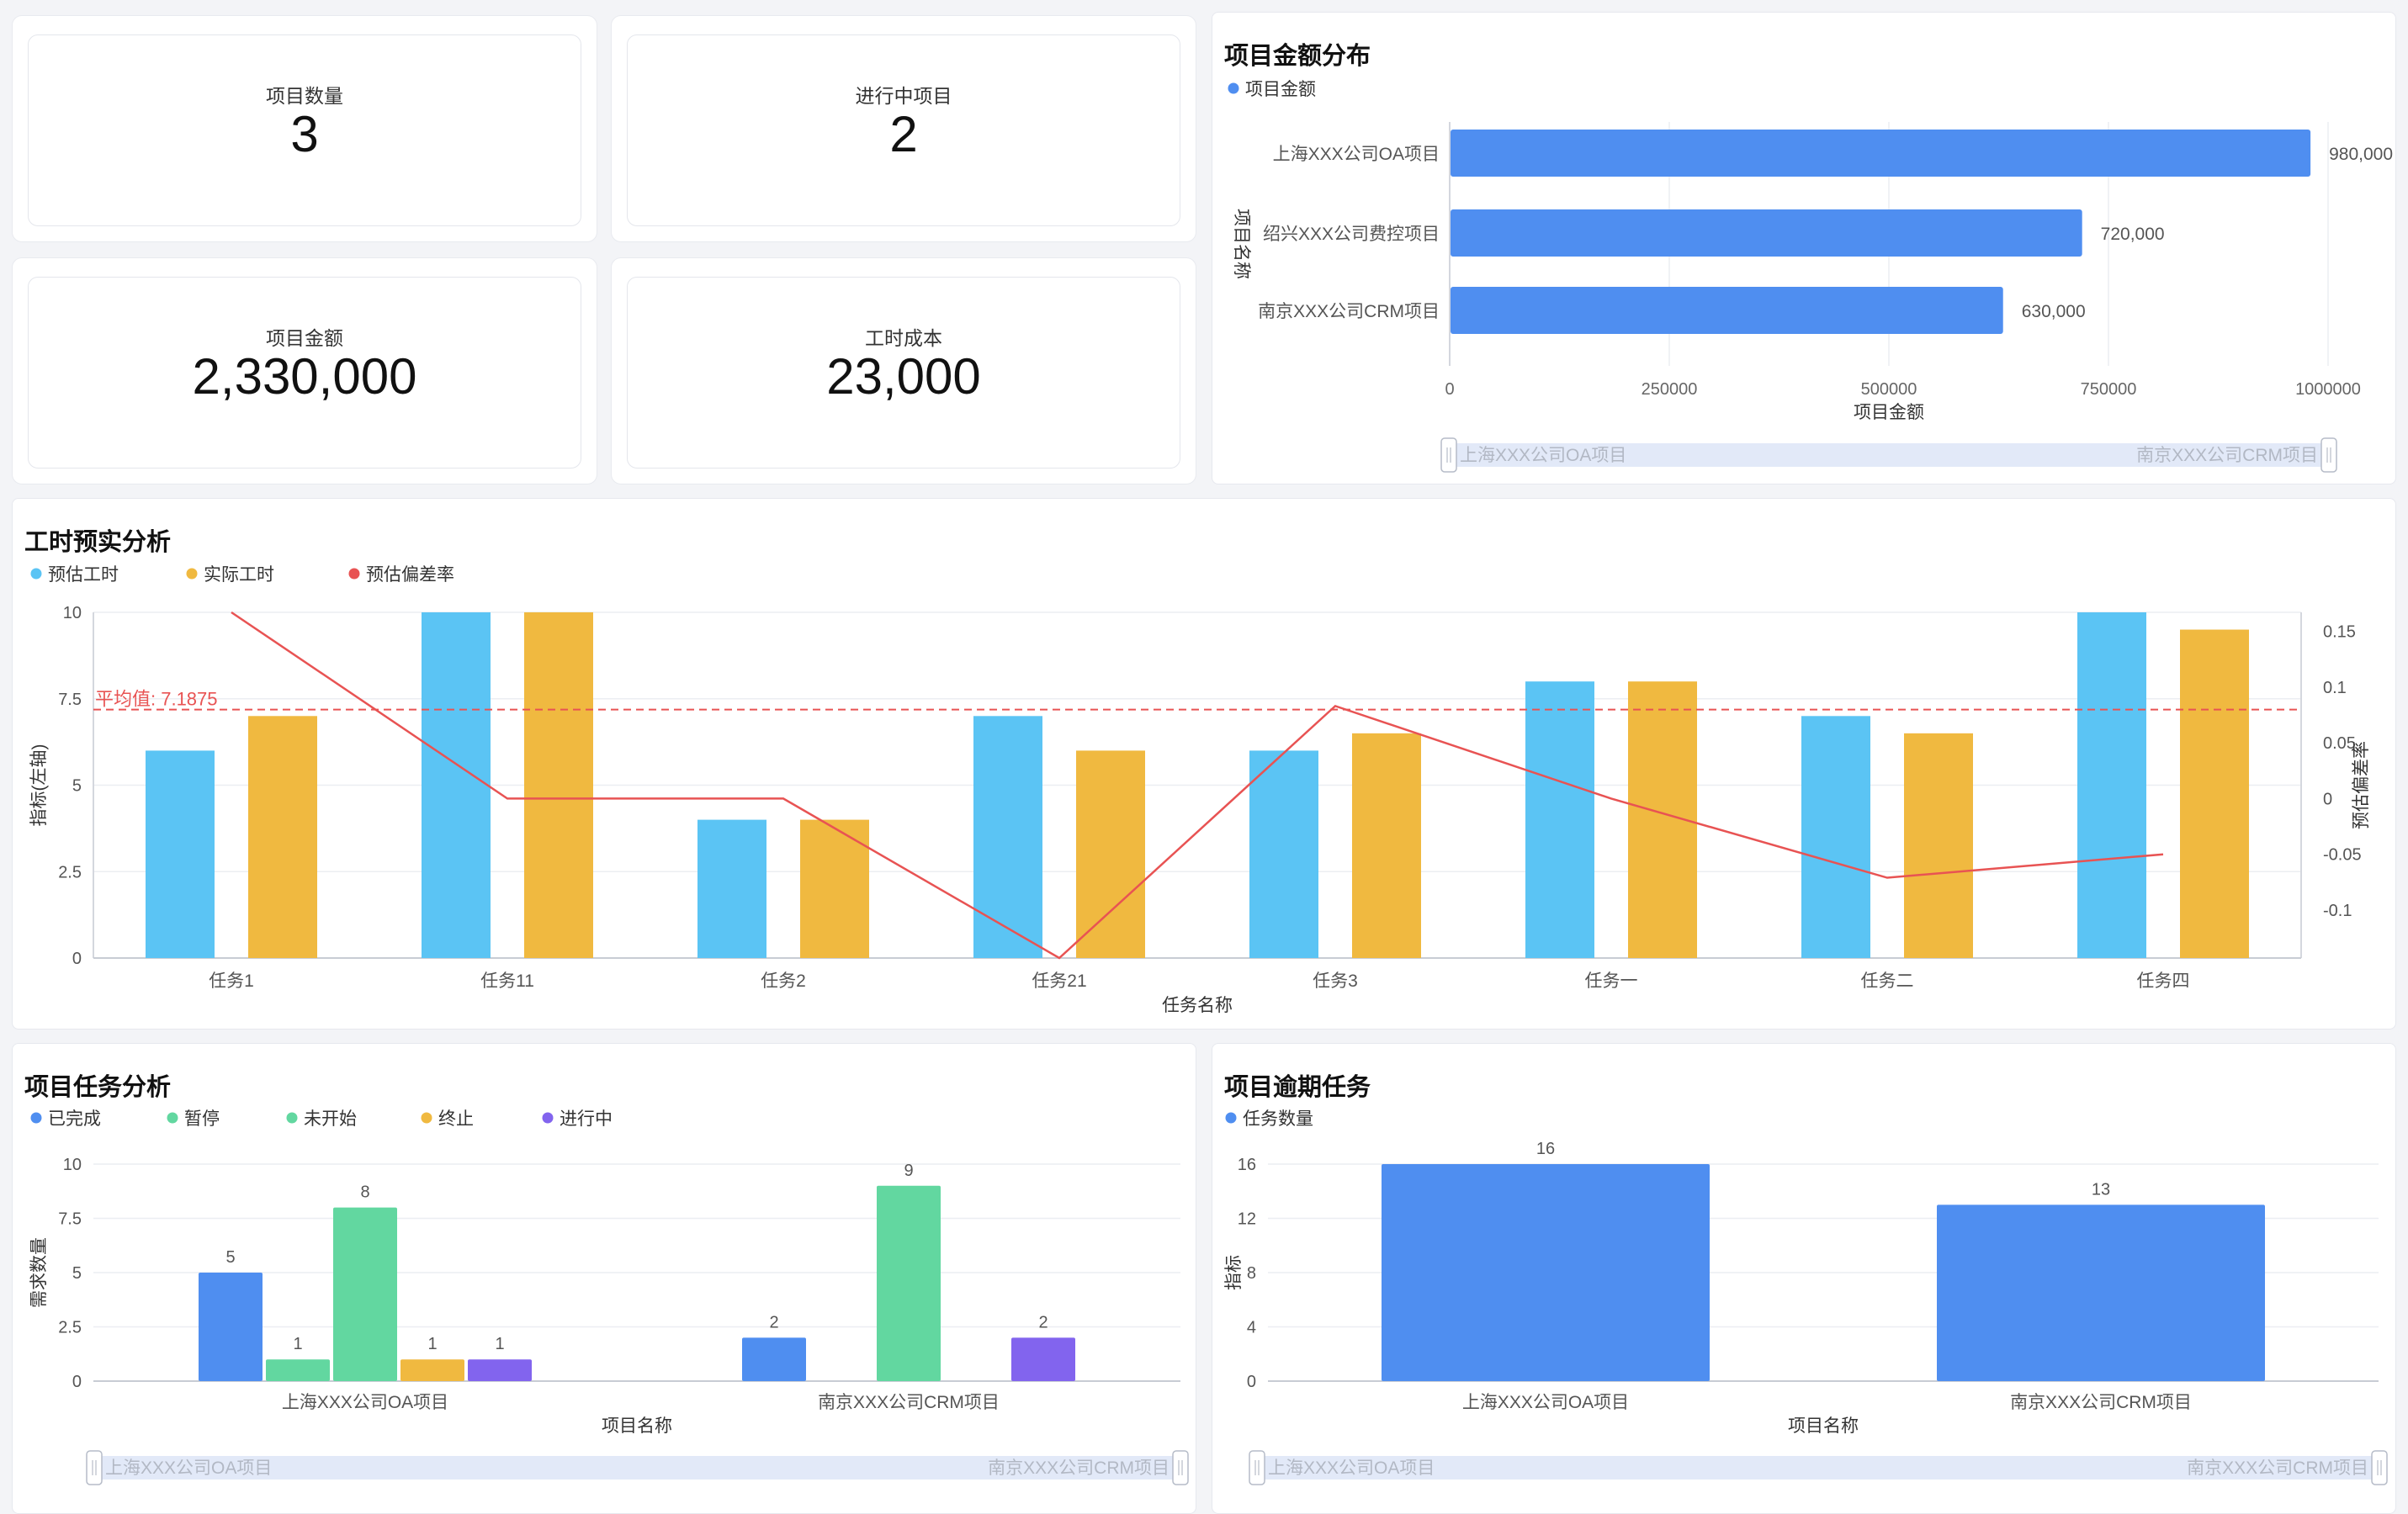 The width and height of the screenshot is (2408, 1514). What do you see at coordinates (2339, 744) in the screenshot?
I see `y-right-tick-label: 0.05` at bounding box center [2339, 744].